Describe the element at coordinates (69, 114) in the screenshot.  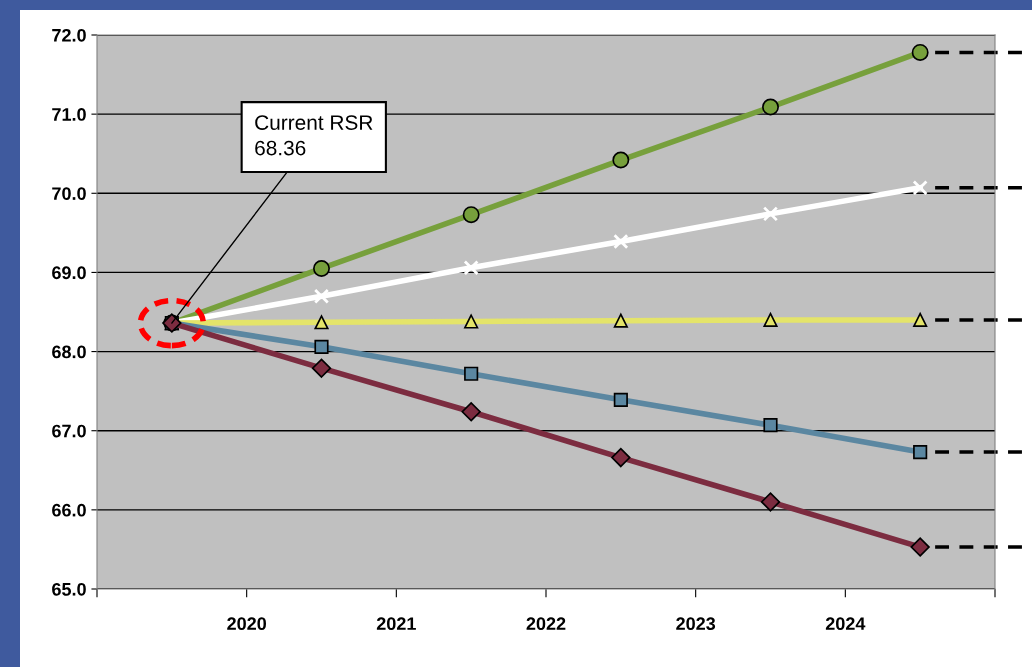
I see `y-tick-label: 71.0` at that location.